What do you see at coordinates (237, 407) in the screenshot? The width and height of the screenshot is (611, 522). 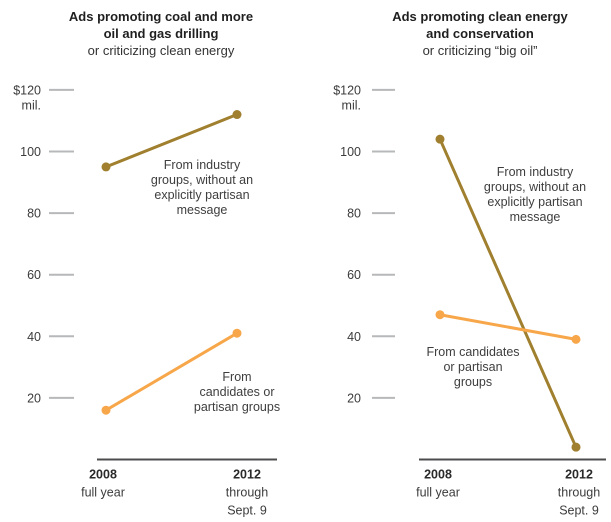 I see `series-label-candidates: partisan groups` at bounding box center [237, 407].